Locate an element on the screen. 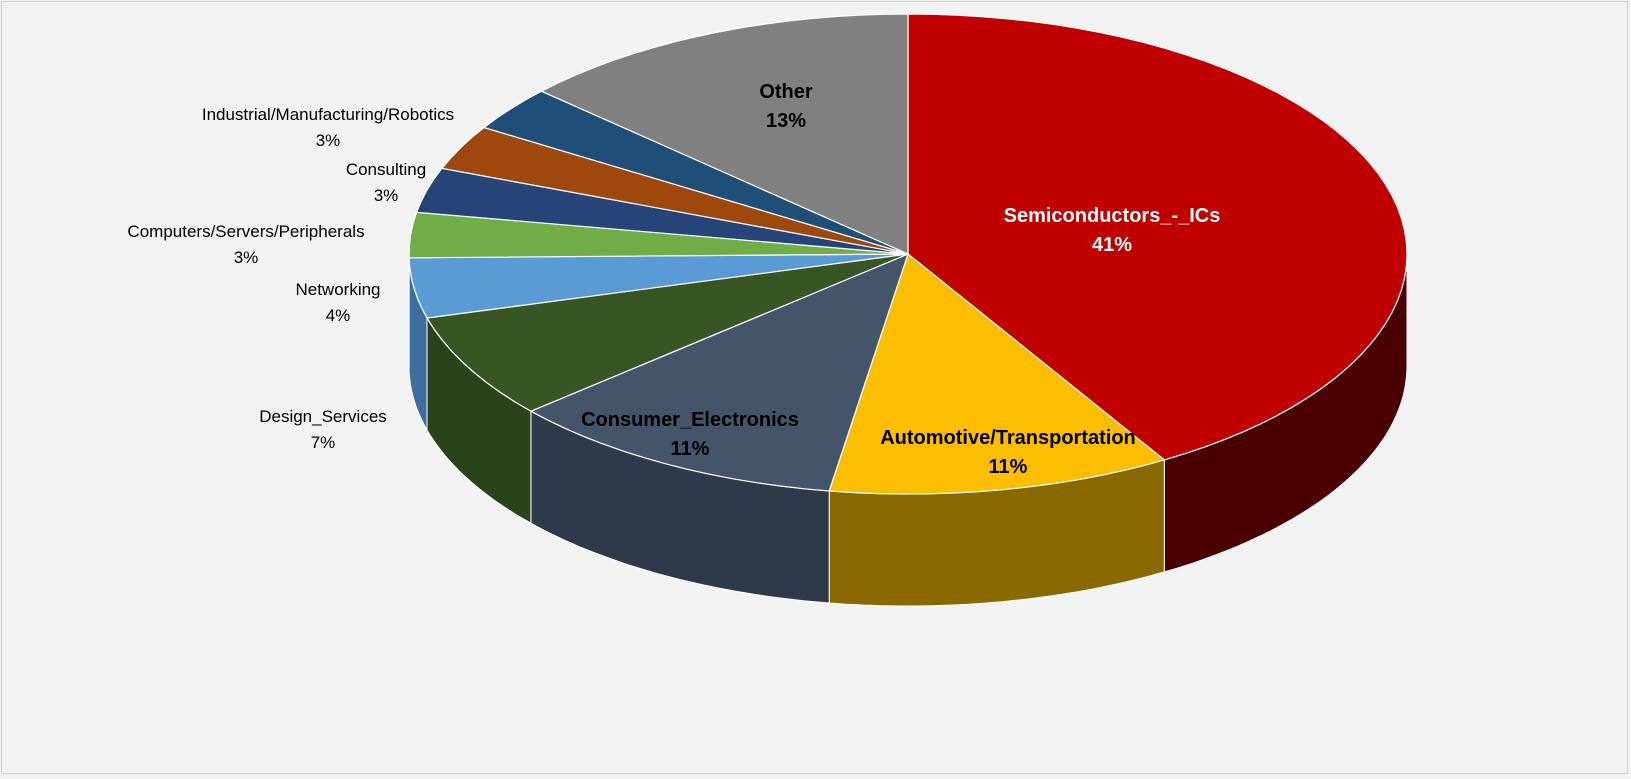 This screenshot has width=1631, height=779. data-label-percent: 7% is located at coordinates (323, 442).